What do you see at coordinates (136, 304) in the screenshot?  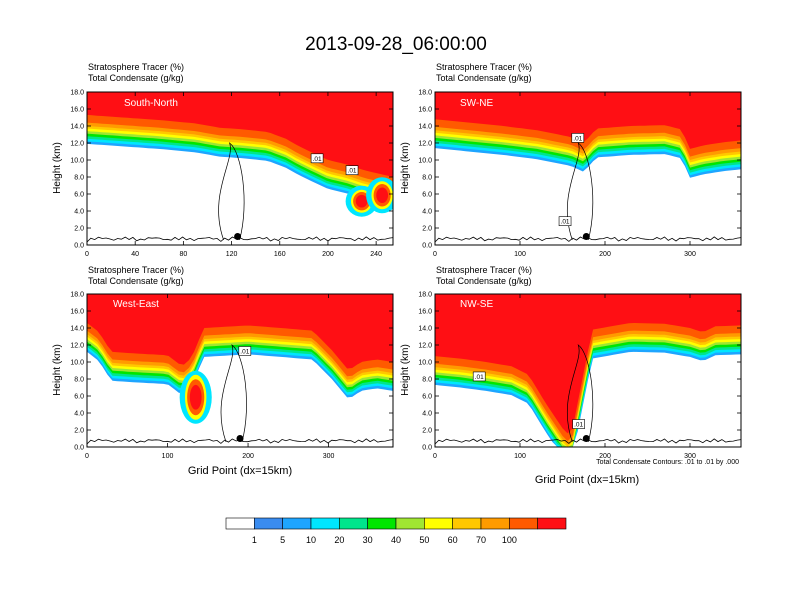 I see `panel-label: West-East` at bounding box center [136, 304].